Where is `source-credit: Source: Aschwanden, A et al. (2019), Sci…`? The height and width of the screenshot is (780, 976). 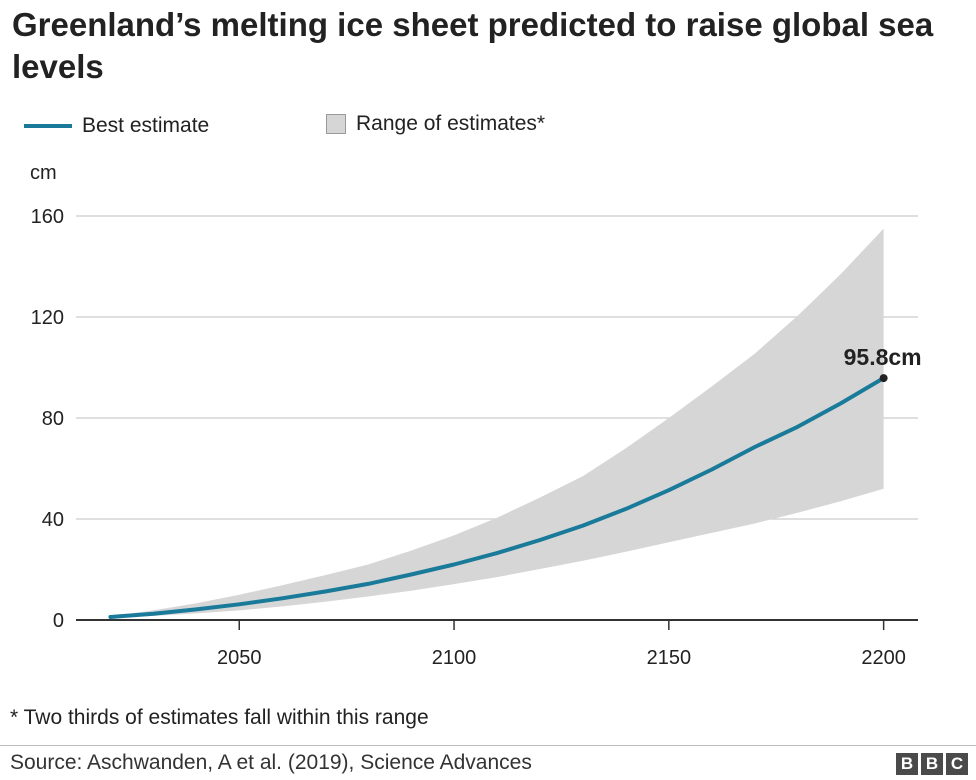
source-credit: Source: Aschwanden, A et al. (2019), Sci… is located at coordinates (271, 762).